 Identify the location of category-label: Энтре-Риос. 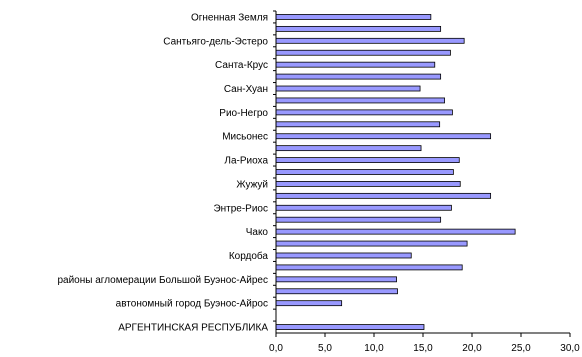
(240, 208).